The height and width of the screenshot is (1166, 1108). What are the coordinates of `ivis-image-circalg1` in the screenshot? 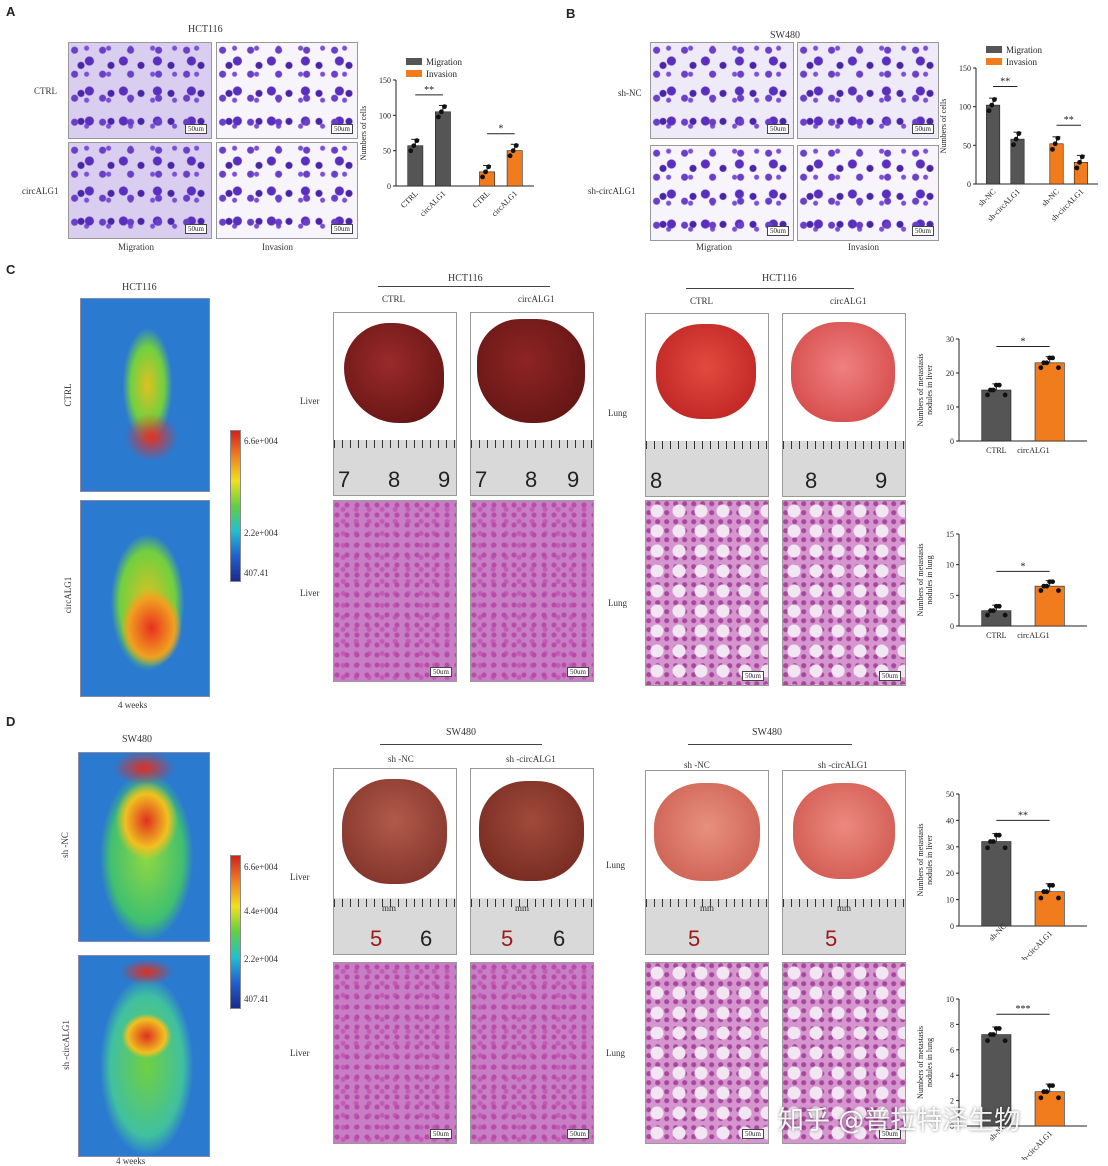 It's located at (145, 598).